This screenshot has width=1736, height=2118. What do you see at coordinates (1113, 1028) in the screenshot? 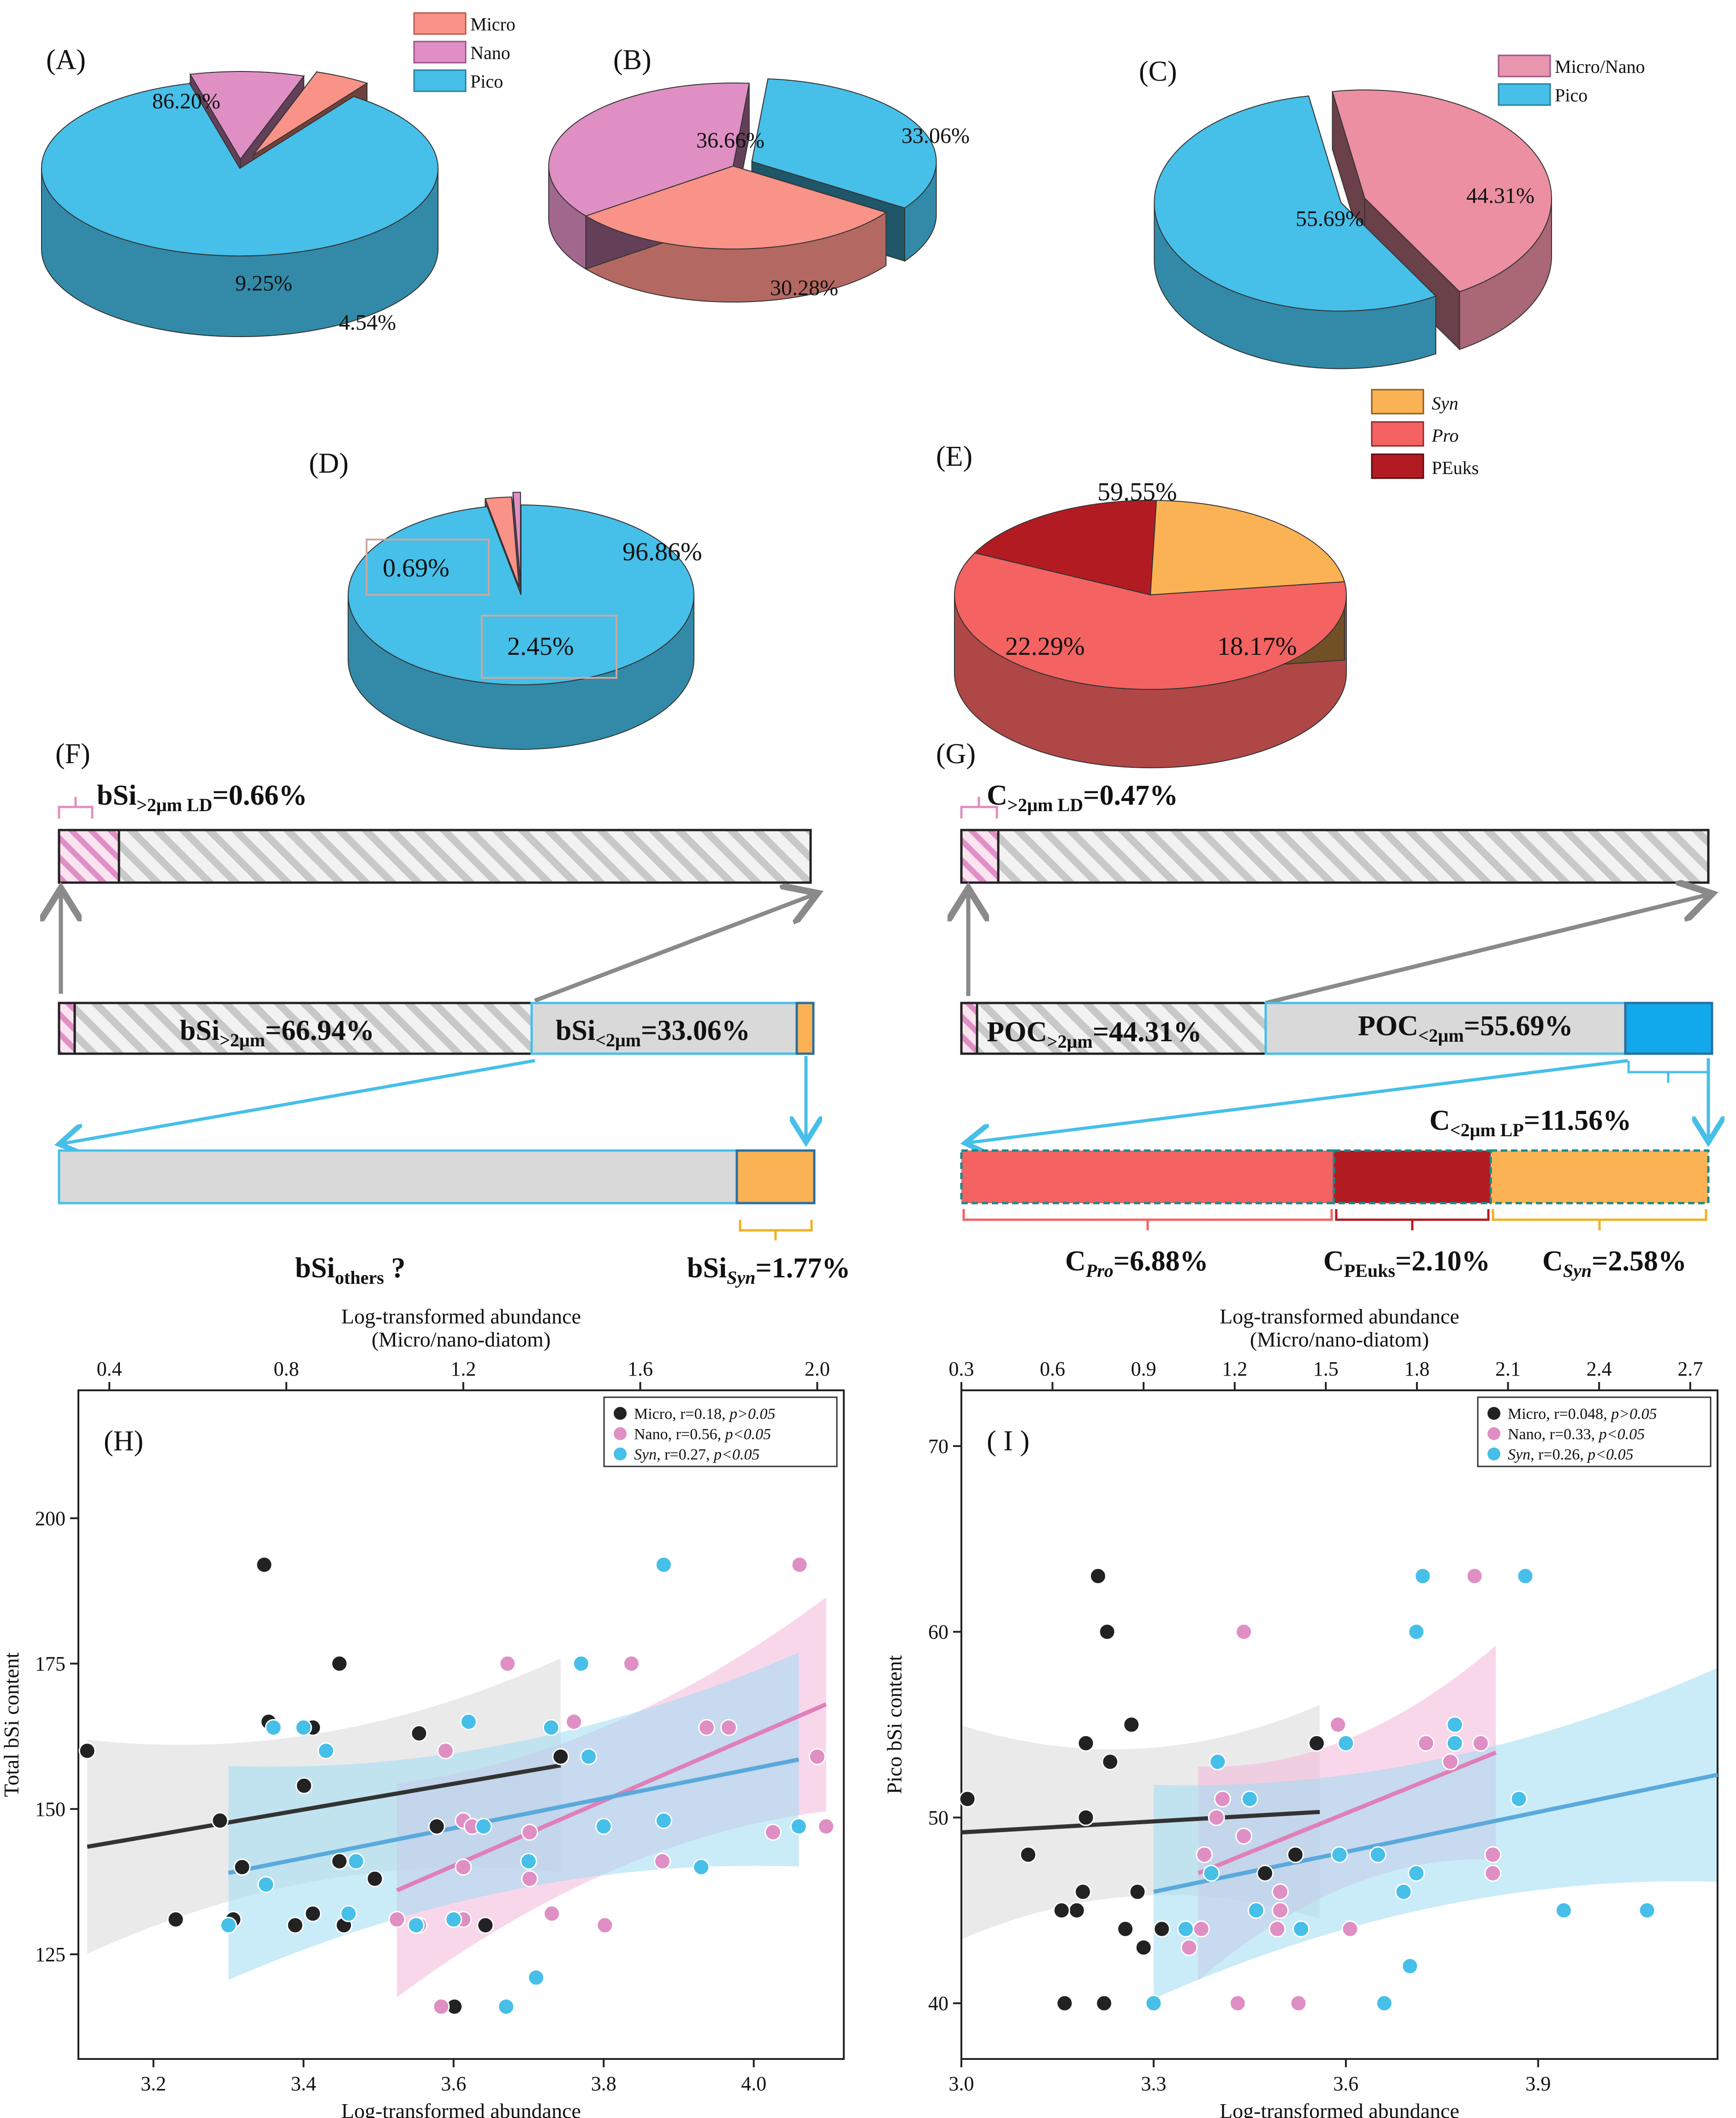
I see `bar-g-gt2um` at bounding box center [1113, 1028].